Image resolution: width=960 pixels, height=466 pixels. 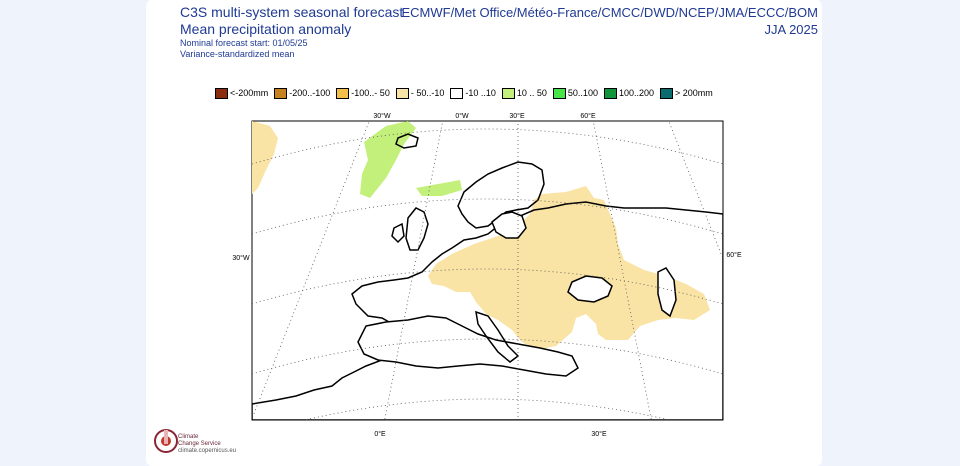 I want to click on logo-name-line1: Climate, so click(x=188, y=437).